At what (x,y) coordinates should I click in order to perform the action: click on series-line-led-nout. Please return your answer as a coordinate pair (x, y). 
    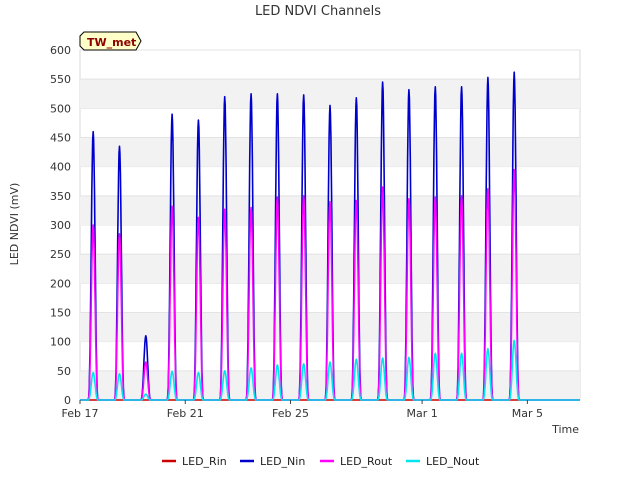
    Looking at the image, I should click on (330, 370).